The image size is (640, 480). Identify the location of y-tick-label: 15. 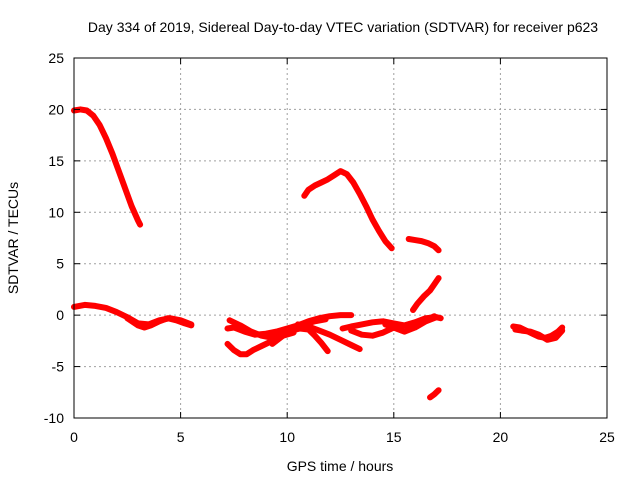
(56, 161).